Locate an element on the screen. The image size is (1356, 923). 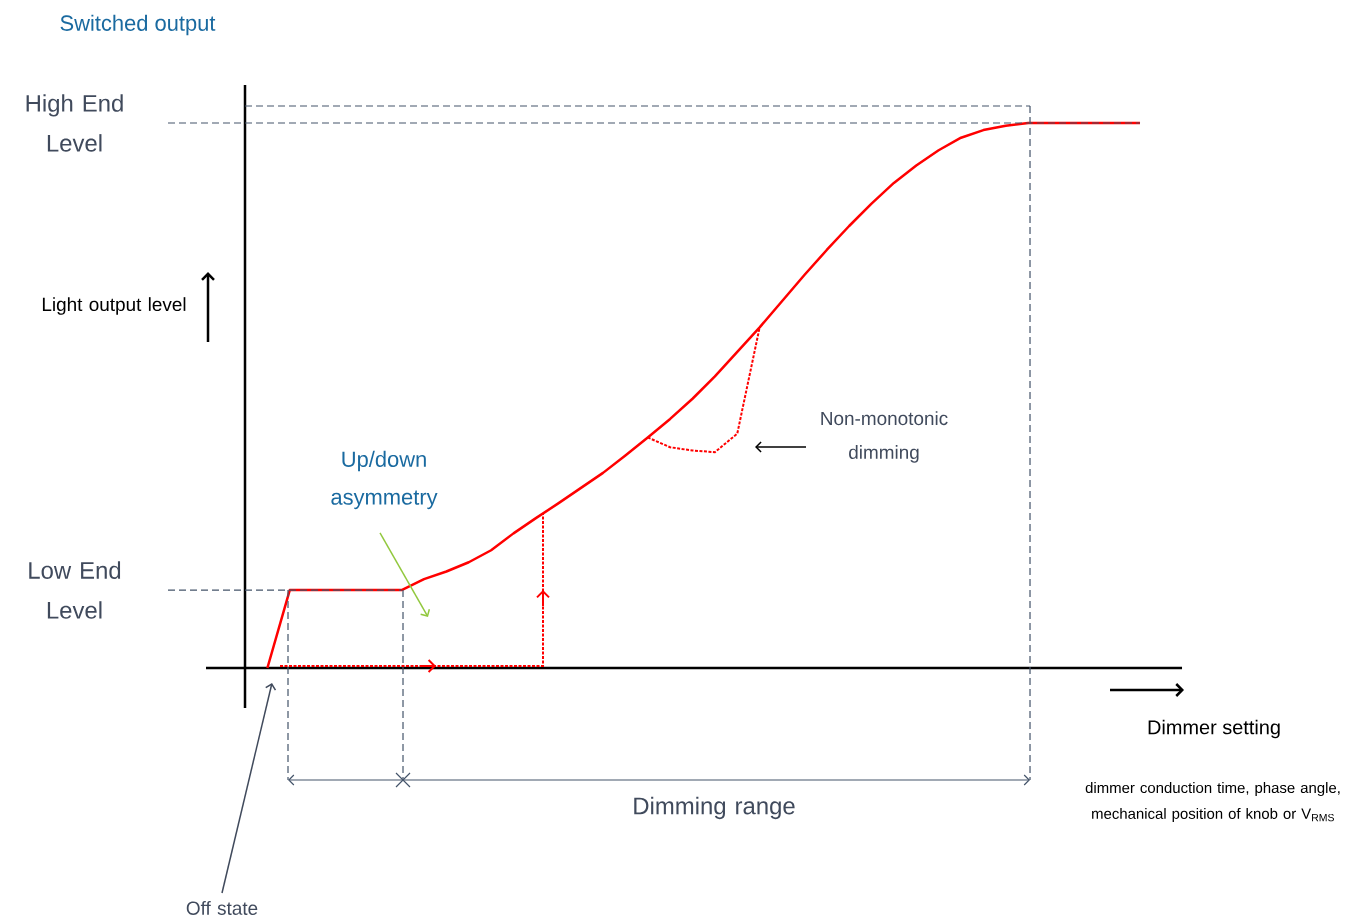
x-axis-title: Dimmer setting is located at coordinates (1214, 729).